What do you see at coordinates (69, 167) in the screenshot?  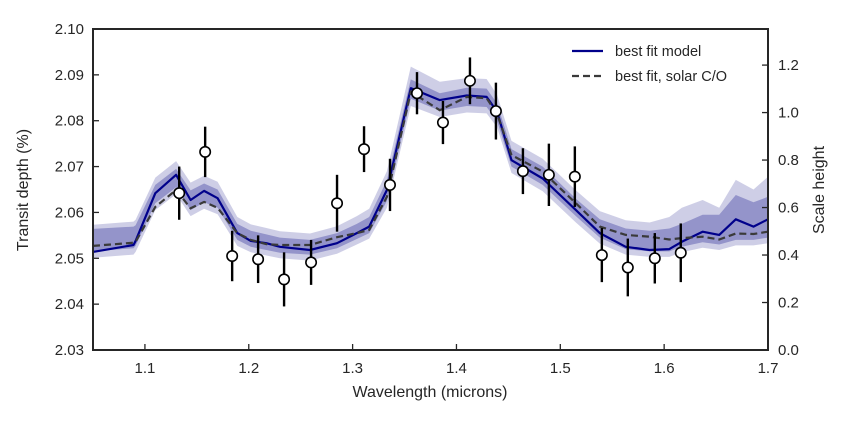 I see `y-tick-label: 2.07` at bounding box center [69, 167].